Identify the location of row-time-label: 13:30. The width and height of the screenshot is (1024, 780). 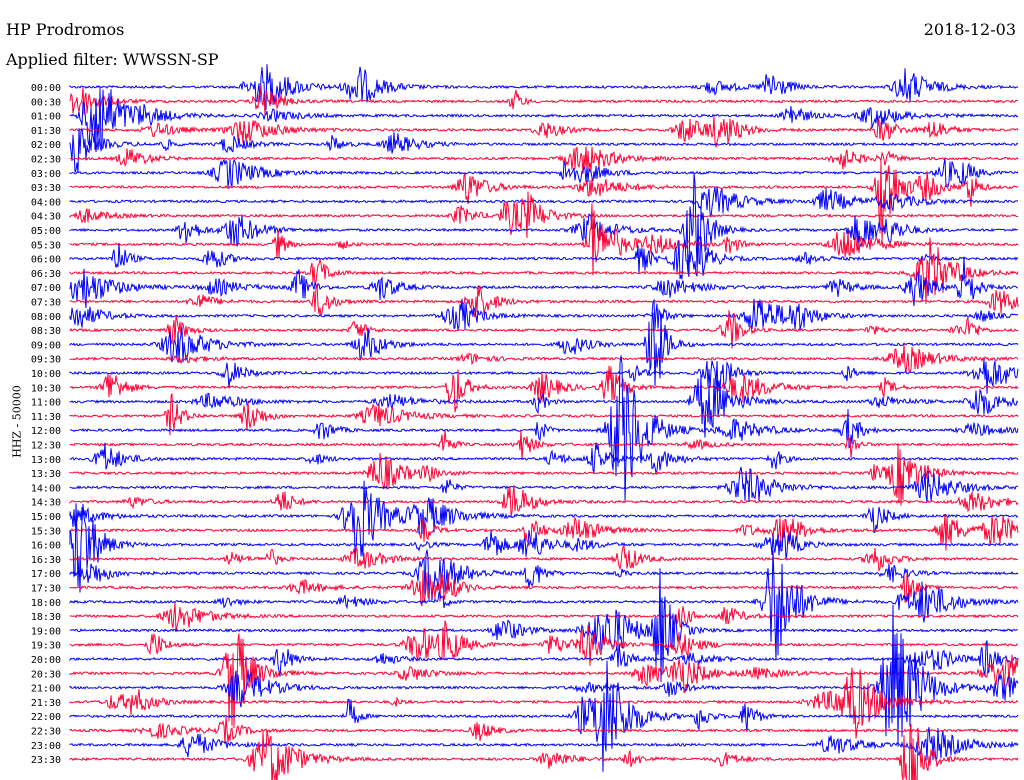
(46, 474).